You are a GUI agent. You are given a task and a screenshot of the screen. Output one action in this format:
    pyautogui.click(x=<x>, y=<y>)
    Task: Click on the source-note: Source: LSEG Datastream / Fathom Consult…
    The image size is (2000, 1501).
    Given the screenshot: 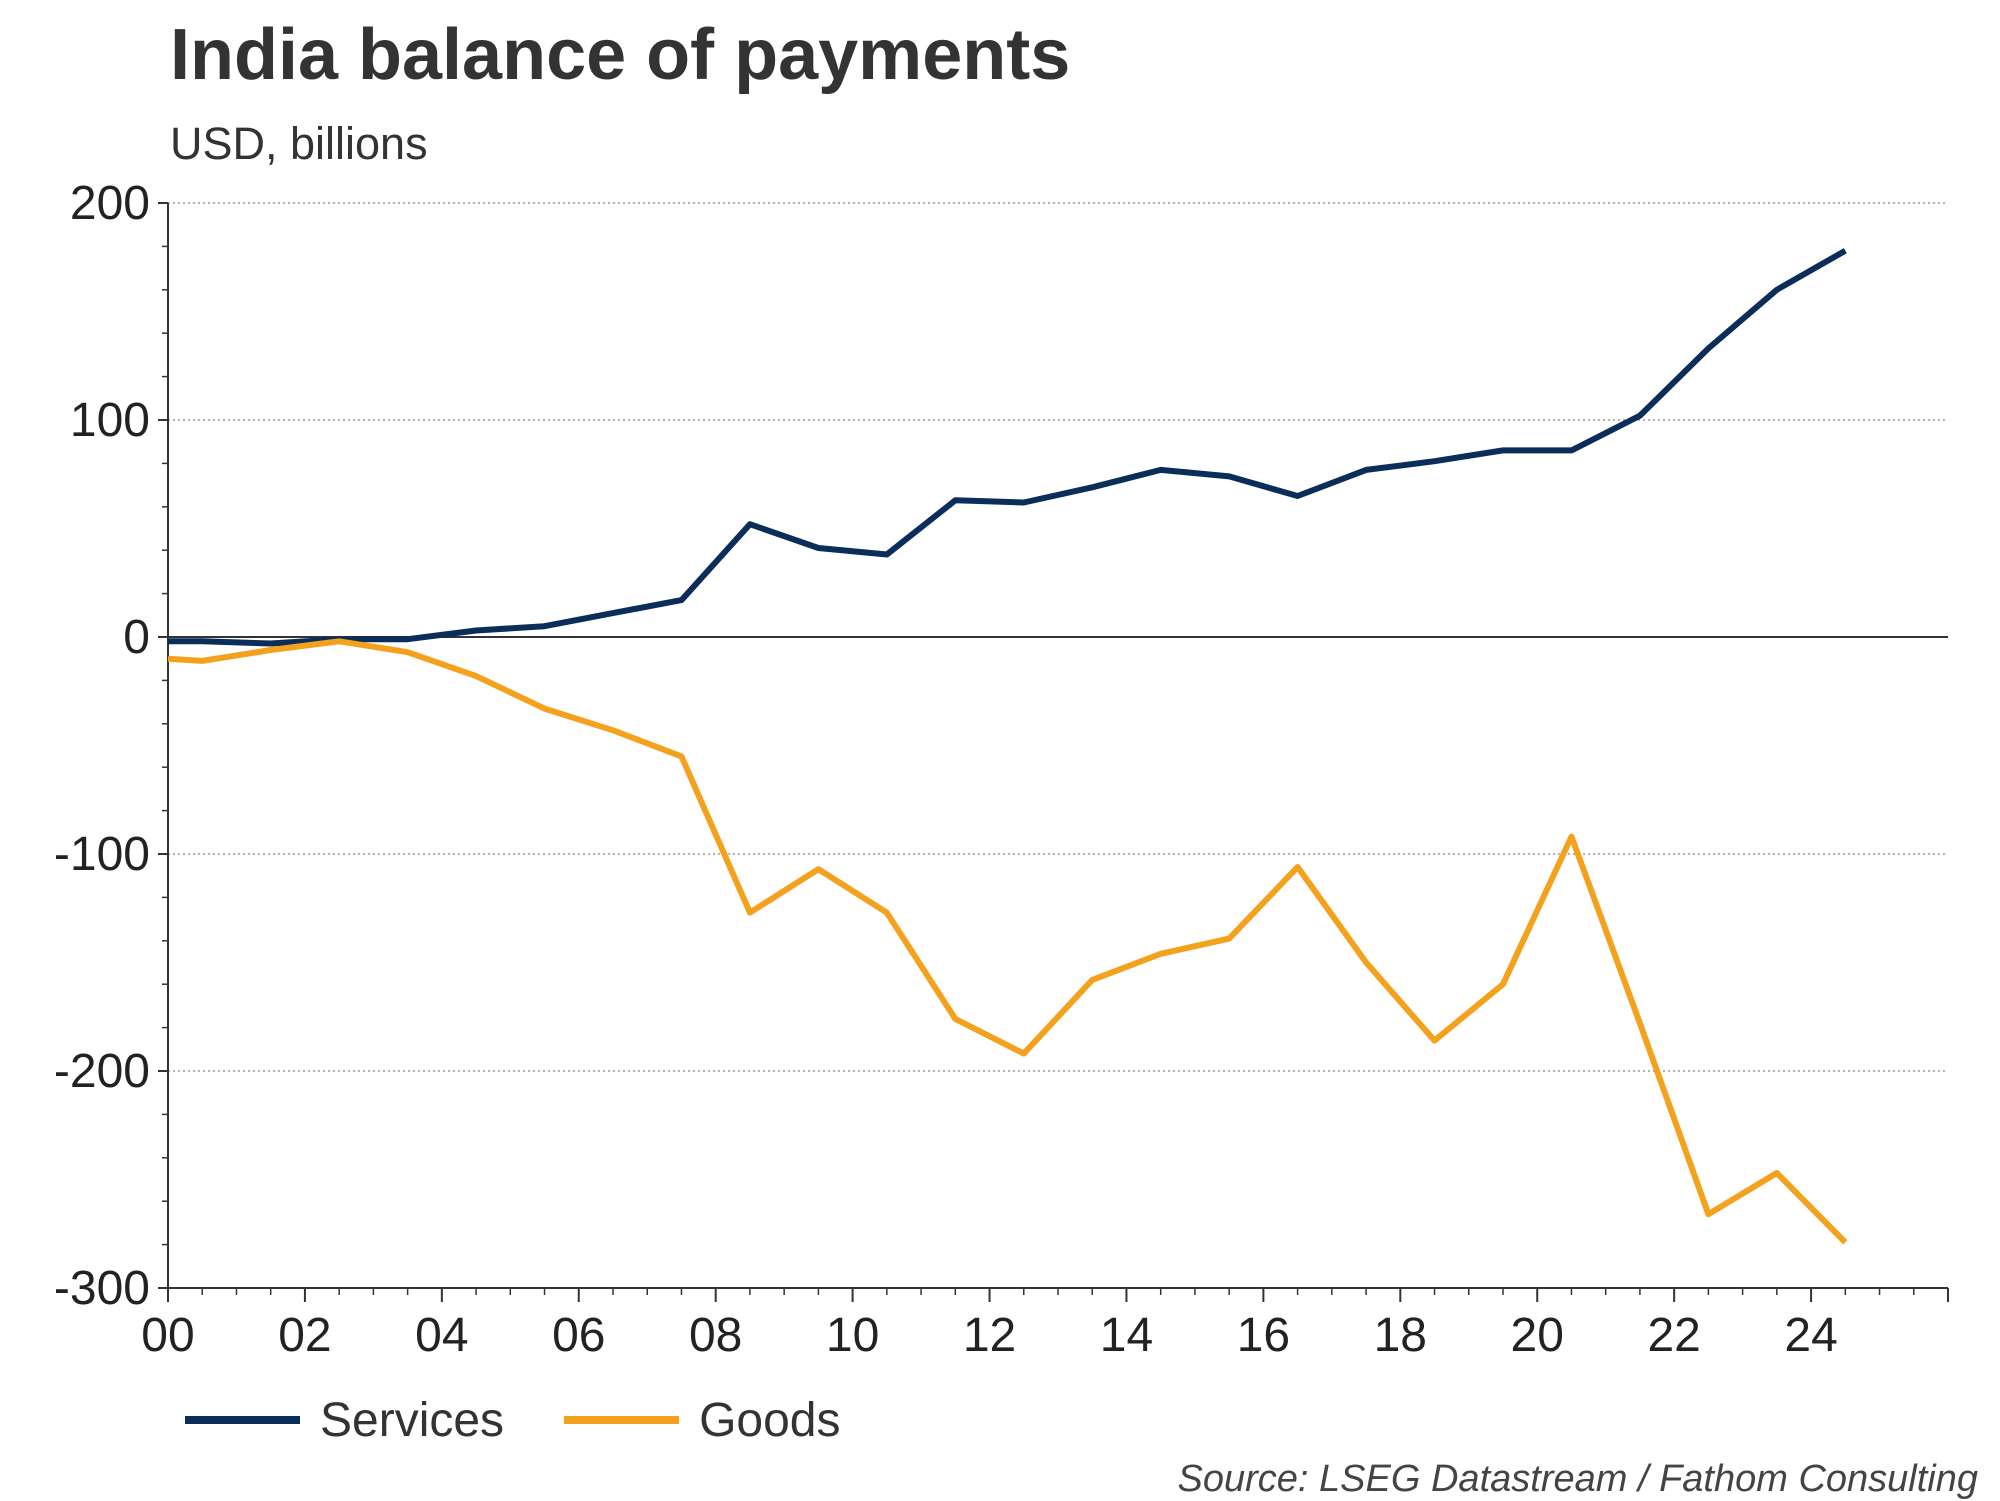 What is the action you would take?
    pyautogui.click(x=1577, y=1479)
    